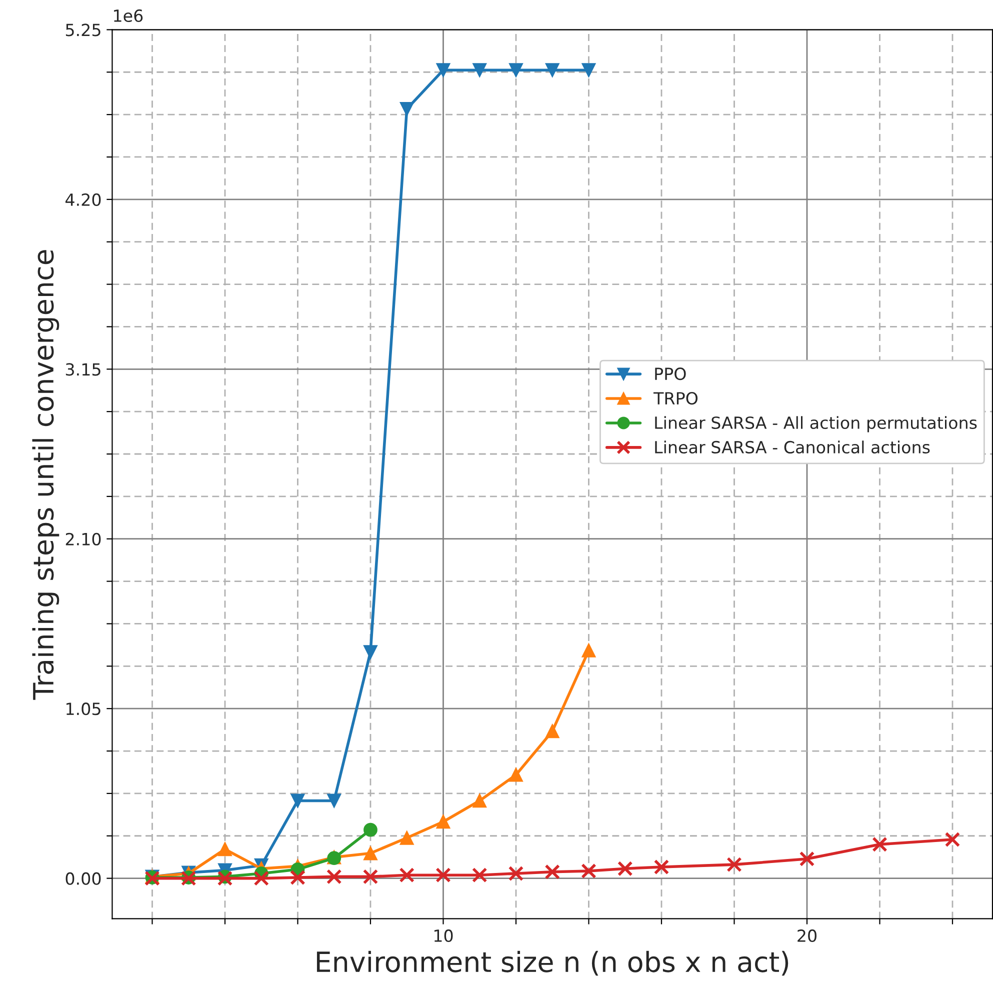 Image resolution: width=993 pixels, height=990 pixels. I want to click on y-tick-label: 1.05, so click(83, 709).